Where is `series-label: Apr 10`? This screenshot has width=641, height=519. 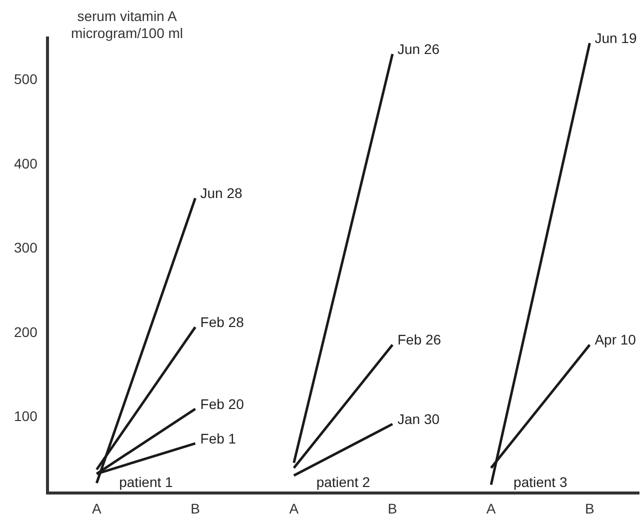
series-label: Apr 10 is located at coordinates (615, 340).